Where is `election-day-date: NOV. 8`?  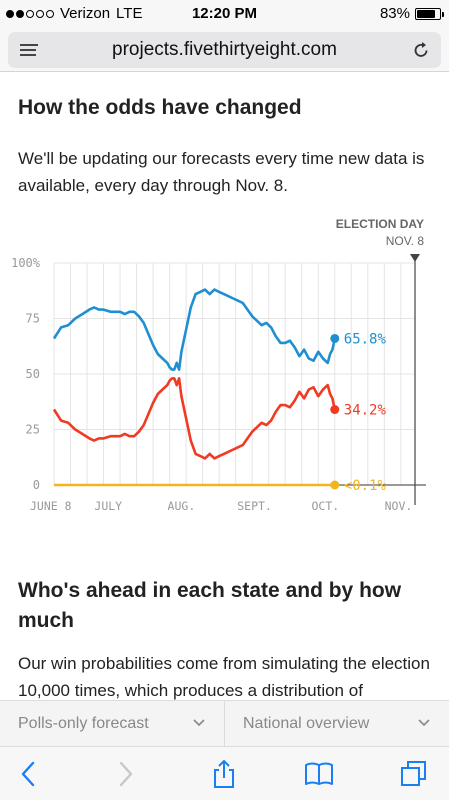 election-day-date: NOV. 8 is located at coordinates (405, 241).